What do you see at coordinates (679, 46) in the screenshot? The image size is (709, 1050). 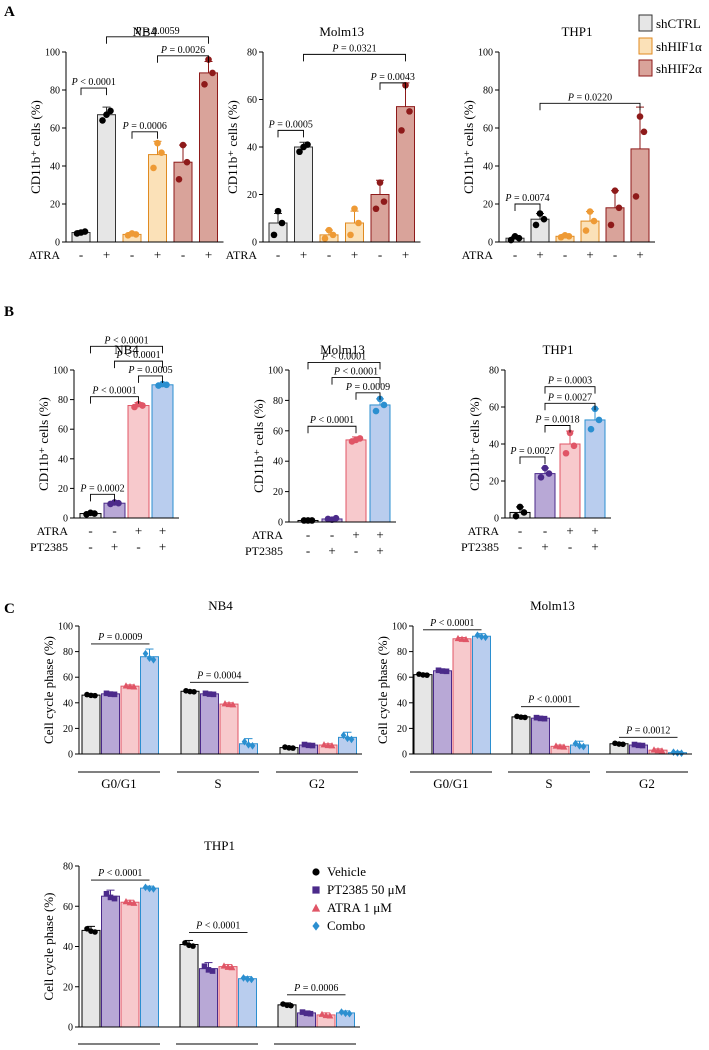 I see `legend-a-label-shhif1a: shHIF1α` at bounding box center [679, 46].